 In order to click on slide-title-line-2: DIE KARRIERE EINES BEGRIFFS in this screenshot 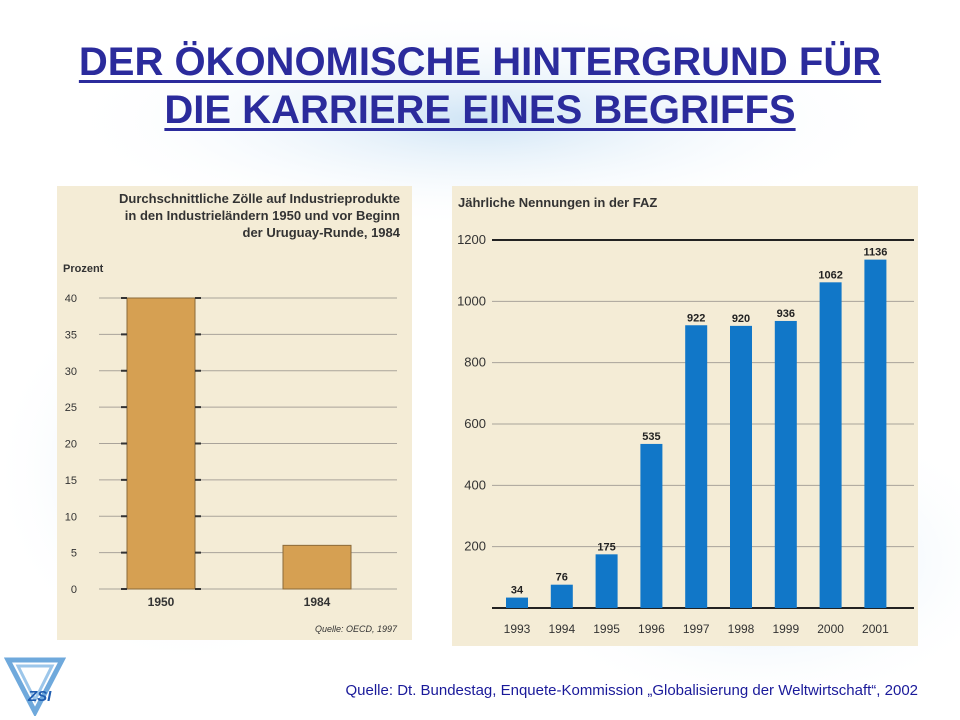, I will do `click(480, 110)`.